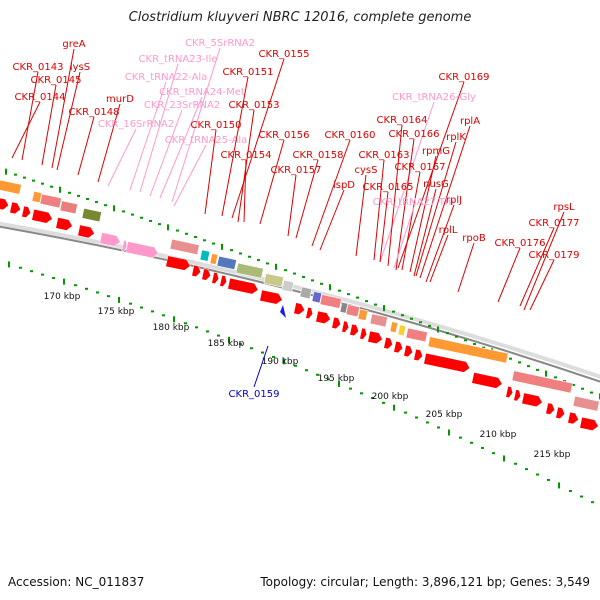 The width and height of the screenshot is (600, 600). What do you see at coordinates (220, 43) in the screenshot?
I see `gene-label: CKR_5SrRNA2` at bounding box center [220, 43].